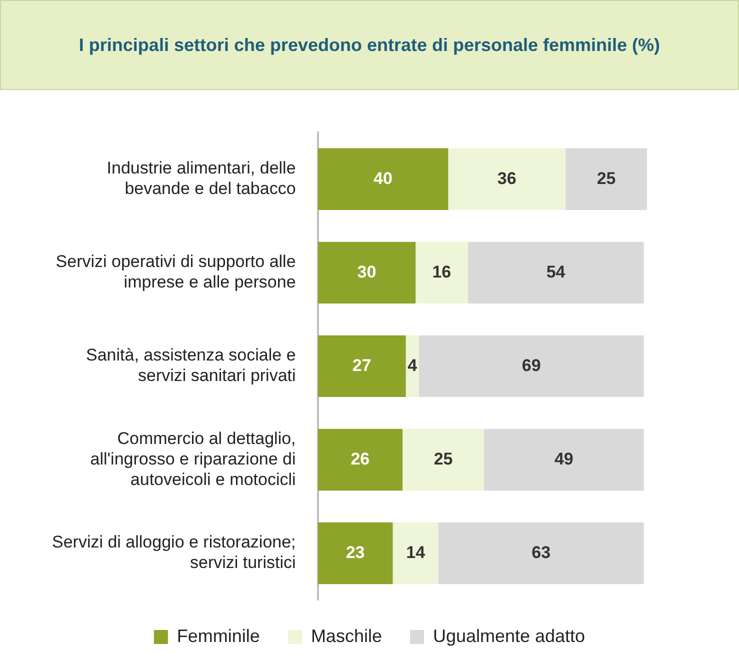 This screenshot has height=656, width=739. I want to click on data-label: 16, so click(442, 272).